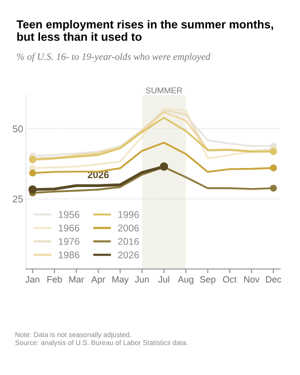 The image size is (300, 375). I want to click on x-tick-label: Dec, so click(274, 279).